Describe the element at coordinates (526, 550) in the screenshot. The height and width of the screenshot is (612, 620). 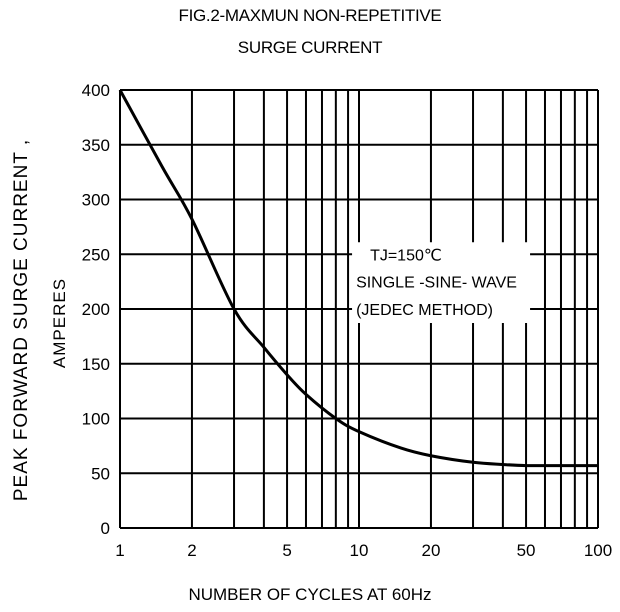
I see `x-tick-label: 50` at that location.